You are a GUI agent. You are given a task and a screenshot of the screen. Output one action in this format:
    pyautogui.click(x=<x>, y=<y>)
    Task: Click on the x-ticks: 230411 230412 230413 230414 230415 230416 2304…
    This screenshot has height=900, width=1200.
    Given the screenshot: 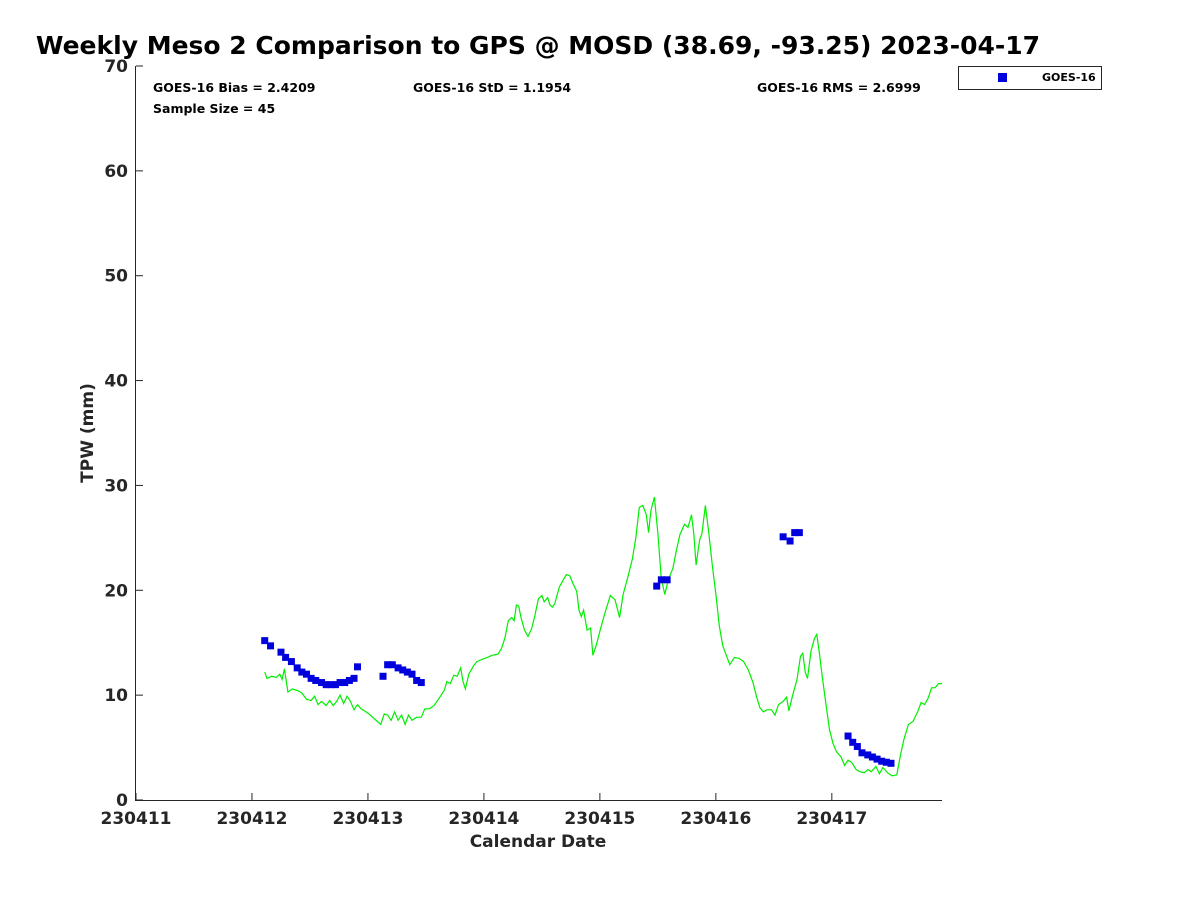 What is the action you would take?
    pyautogui.click(x=484, y=811)
    